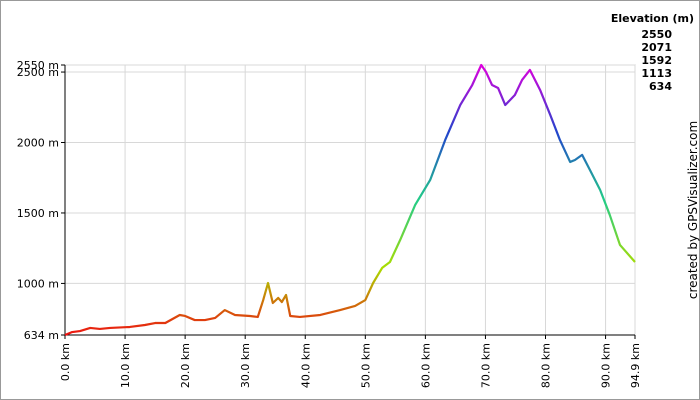  What do you see at coordinates (546, 365) in the screenshot?
I see `x-tick-label: 80.0 km` at bounding box center [546, 365].